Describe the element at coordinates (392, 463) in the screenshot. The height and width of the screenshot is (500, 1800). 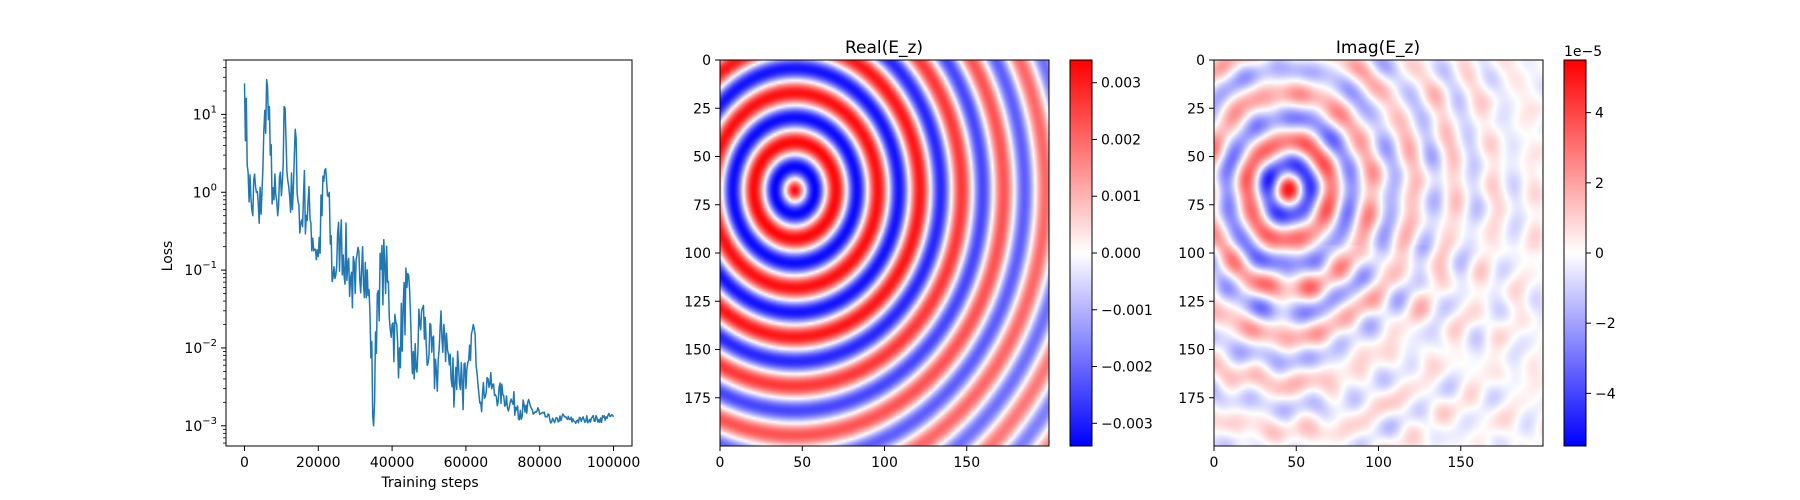
I see `loss-xtick-label: 40000` at that location.